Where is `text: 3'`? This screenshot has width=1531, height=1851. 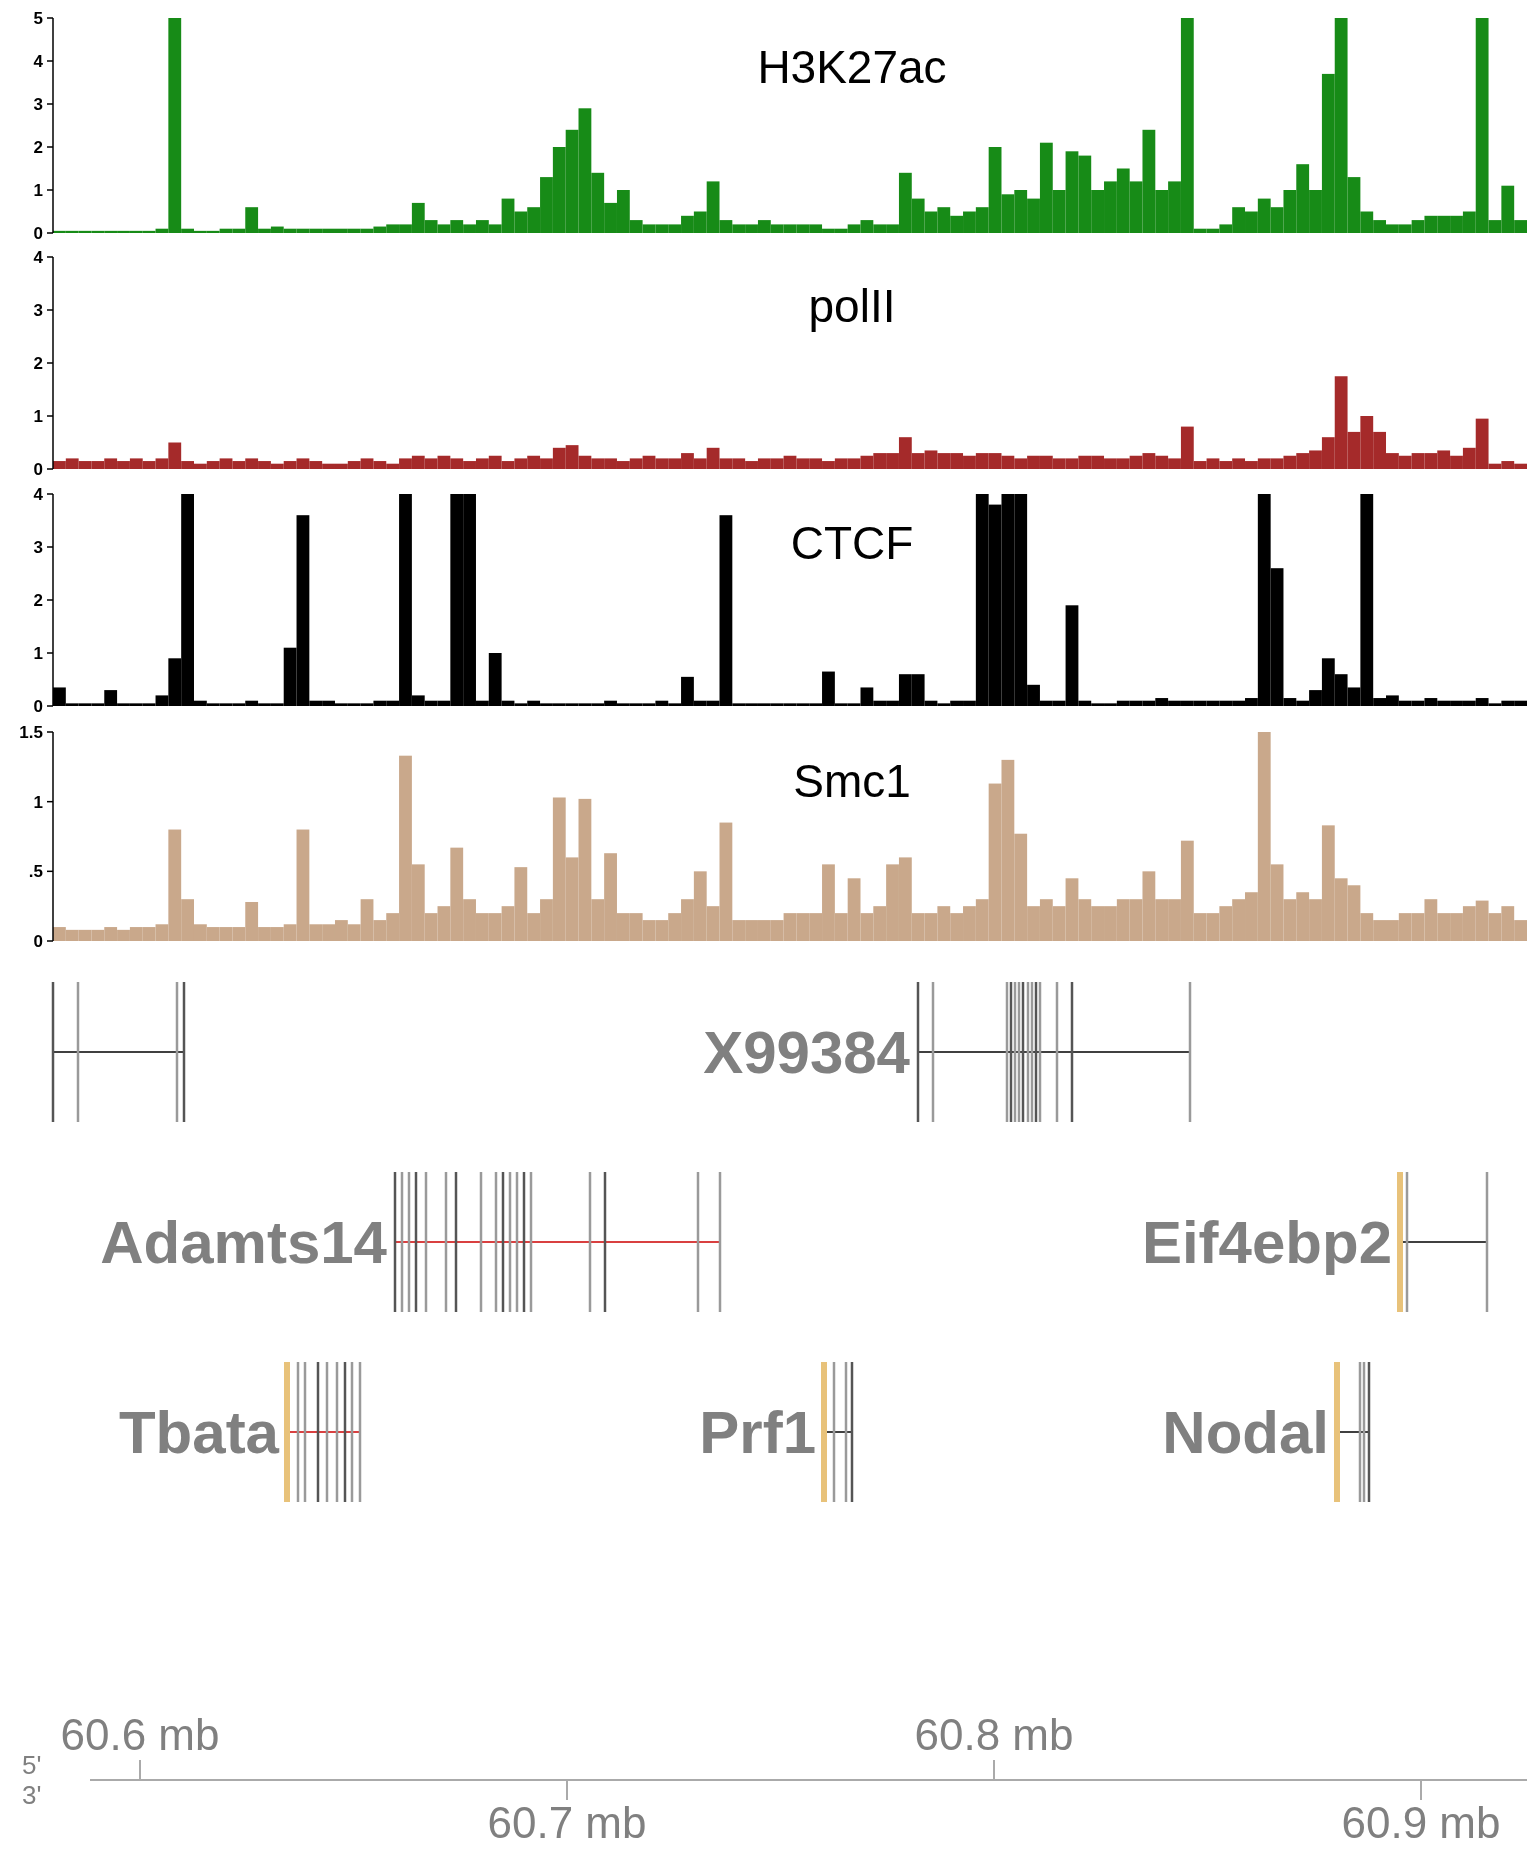 text: 3' is located at coordinates (32, 1795).